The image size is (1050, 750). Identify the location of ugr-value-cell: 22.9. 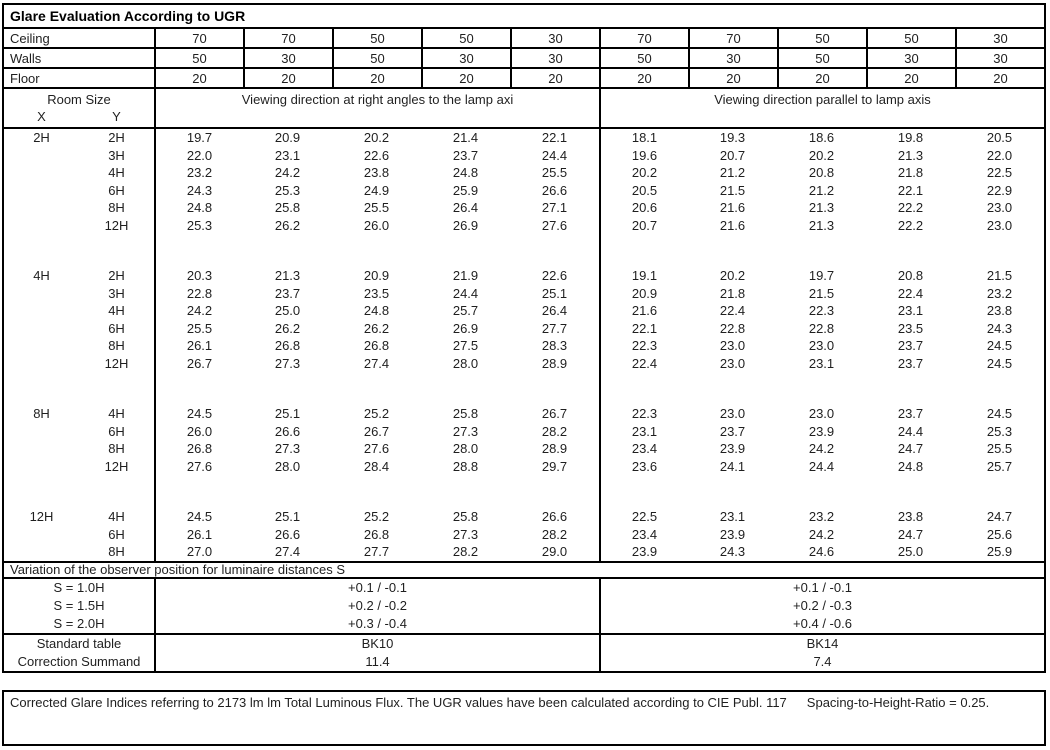
(999, 190).